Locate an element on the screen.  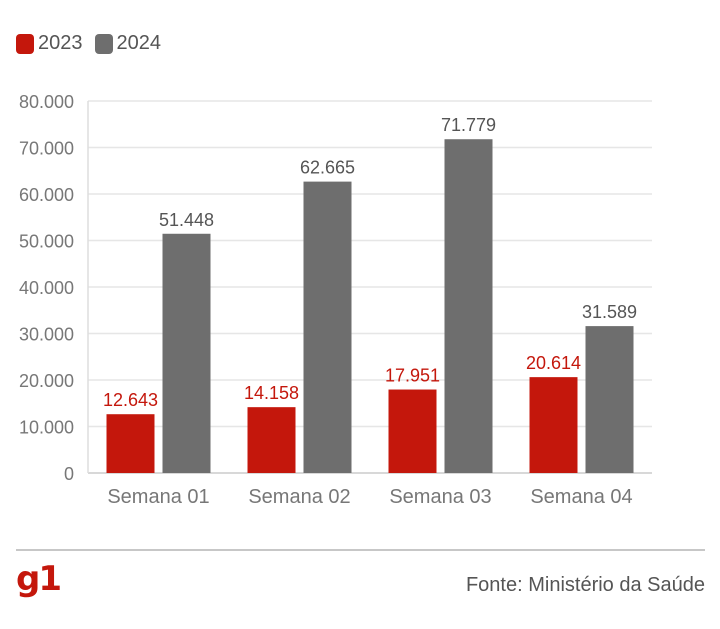
data-label: 12.643 is located at coordinates (130, 400).